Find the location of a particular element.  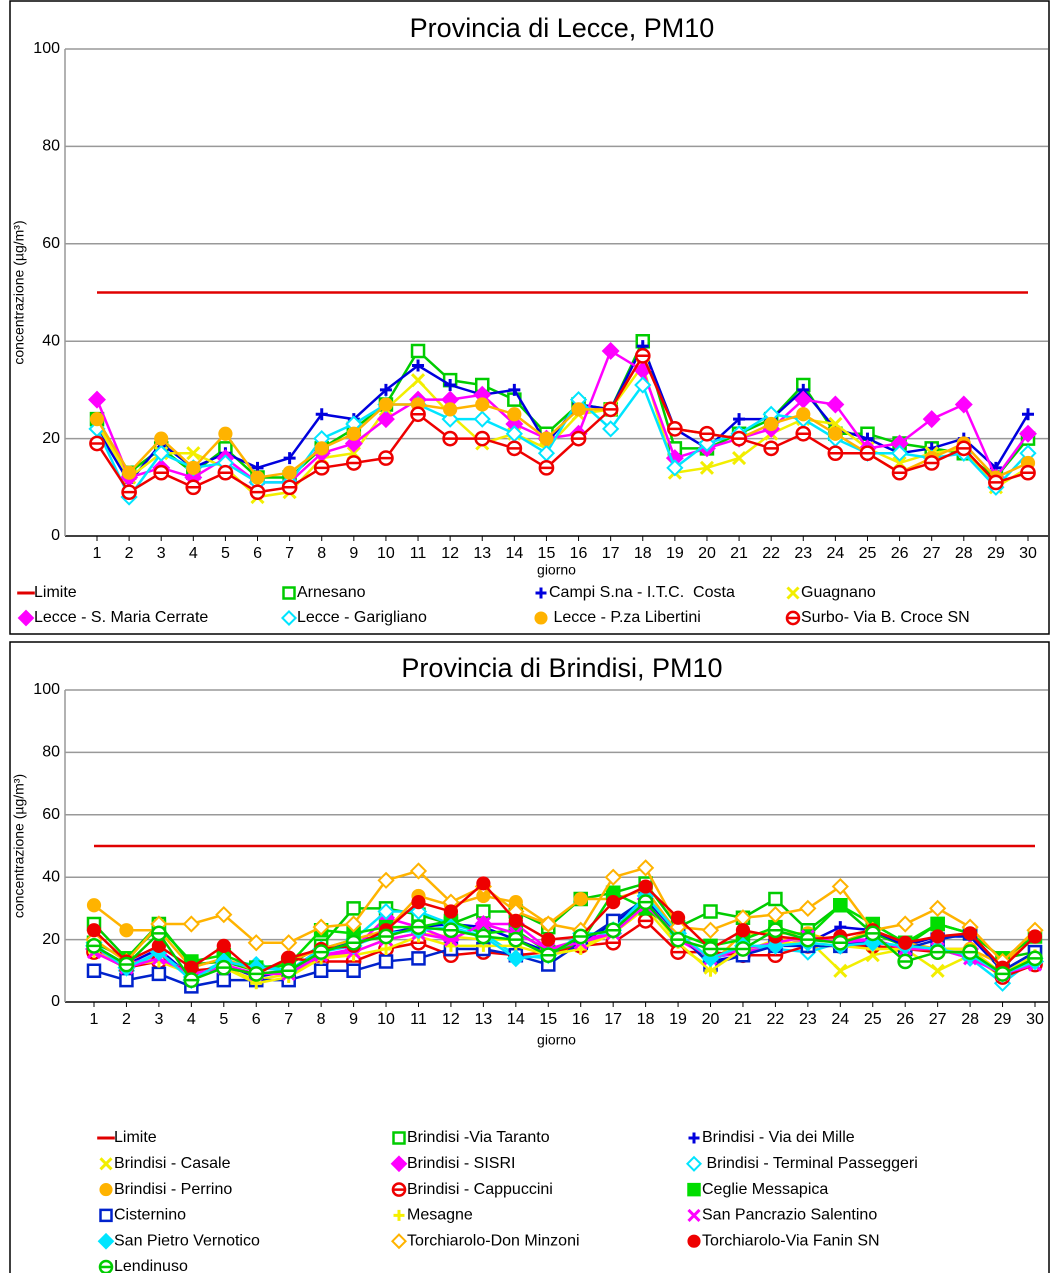

x-tick-label: 8 is located at coordinates (321, 1019).